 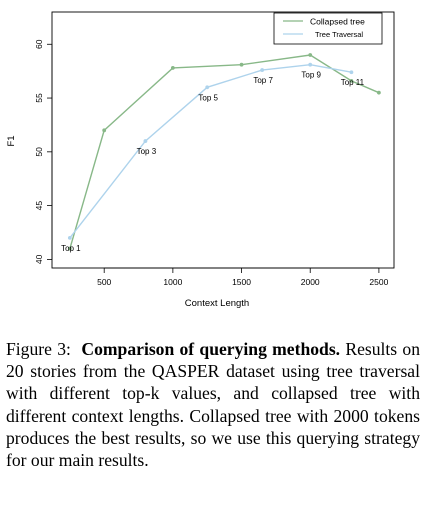 I want to click on y-axis-label: F1, so click(x=11, y=140).